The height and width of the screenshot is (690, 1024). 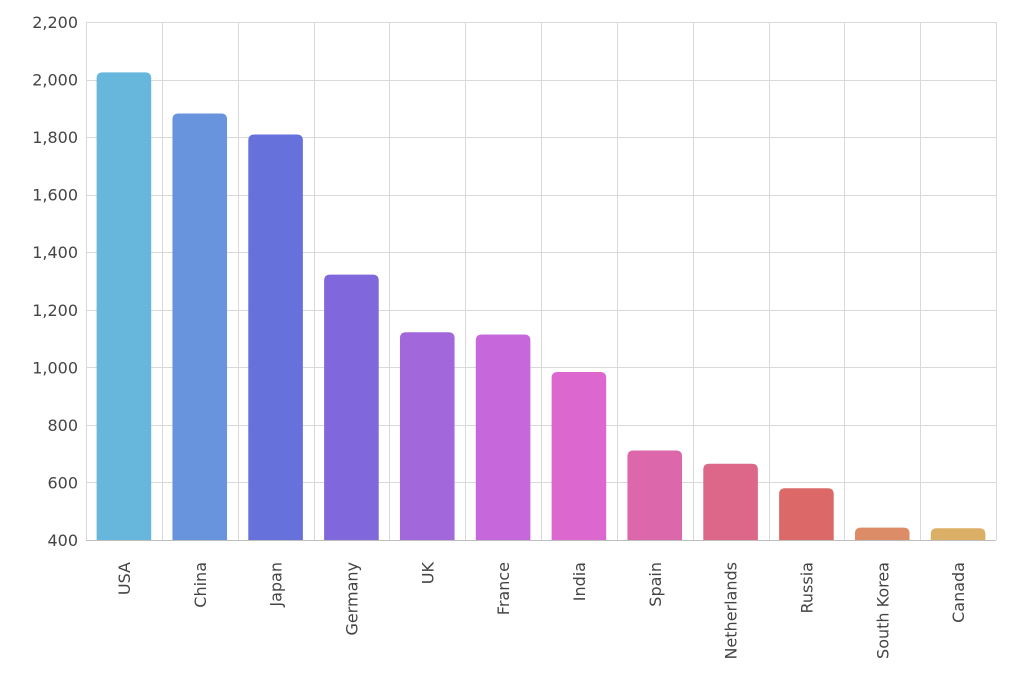 What do you see at coordinates (55, 137) in the screenshot?
I see `y-tick-label: 1,800` at bounding box center [55, 137].